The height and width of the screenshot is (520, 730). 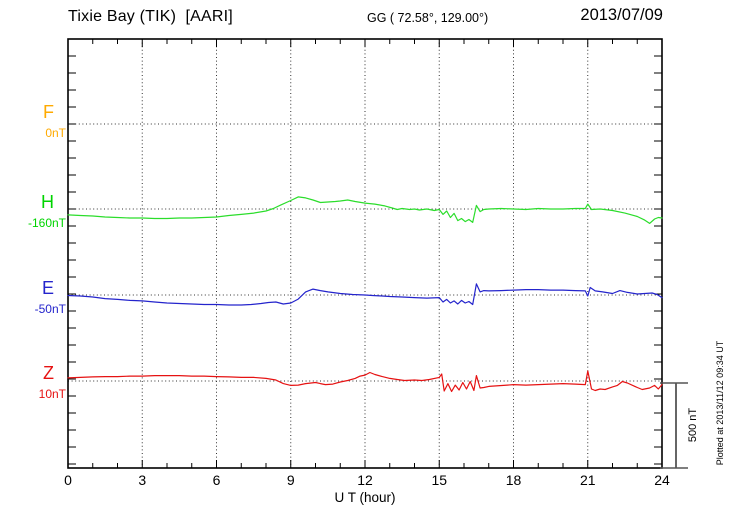 What do you see at coordinates (365, 210) in the screenshot?
I see `trace-h` at bounding box center [365, 210].